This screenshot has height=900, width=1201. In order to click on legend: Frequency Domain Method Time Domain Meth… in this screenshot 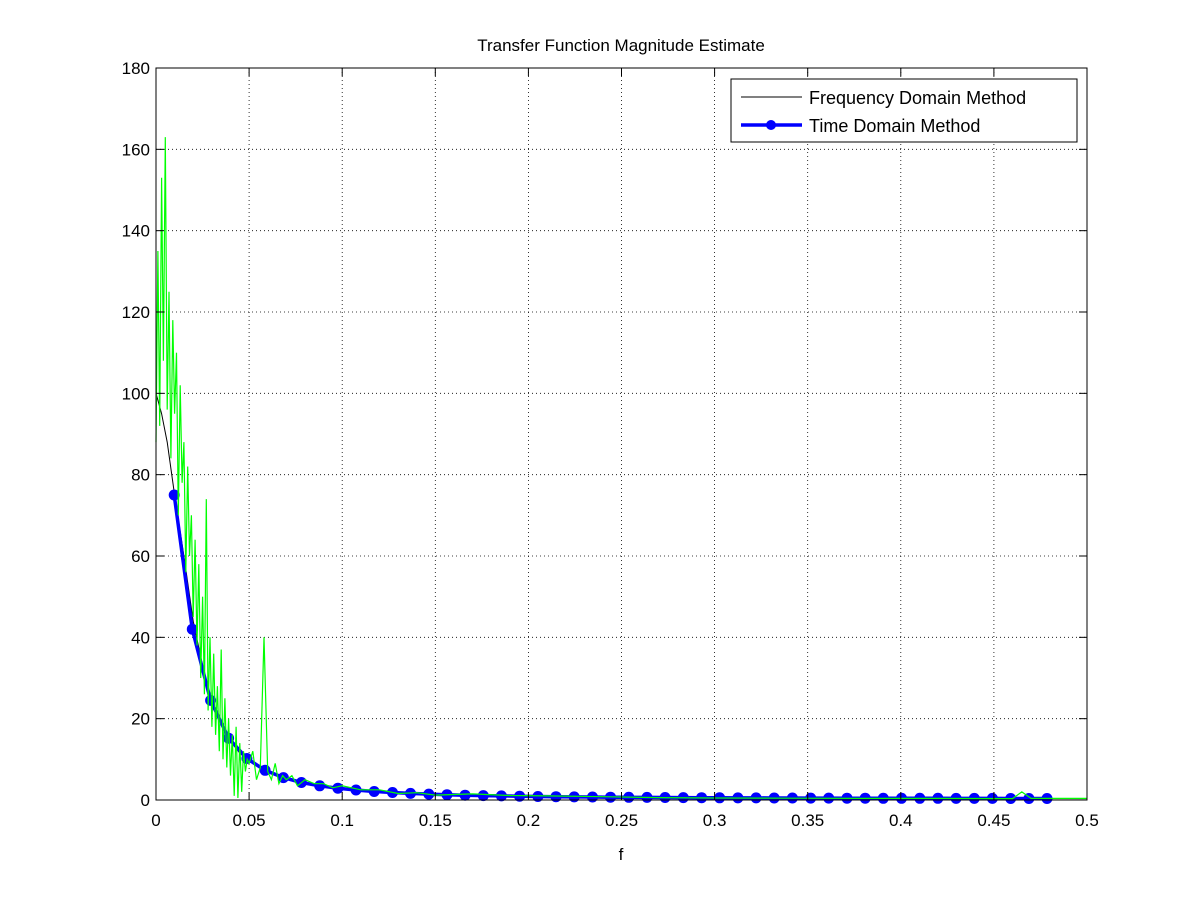, I will do `click(904, 110)`.